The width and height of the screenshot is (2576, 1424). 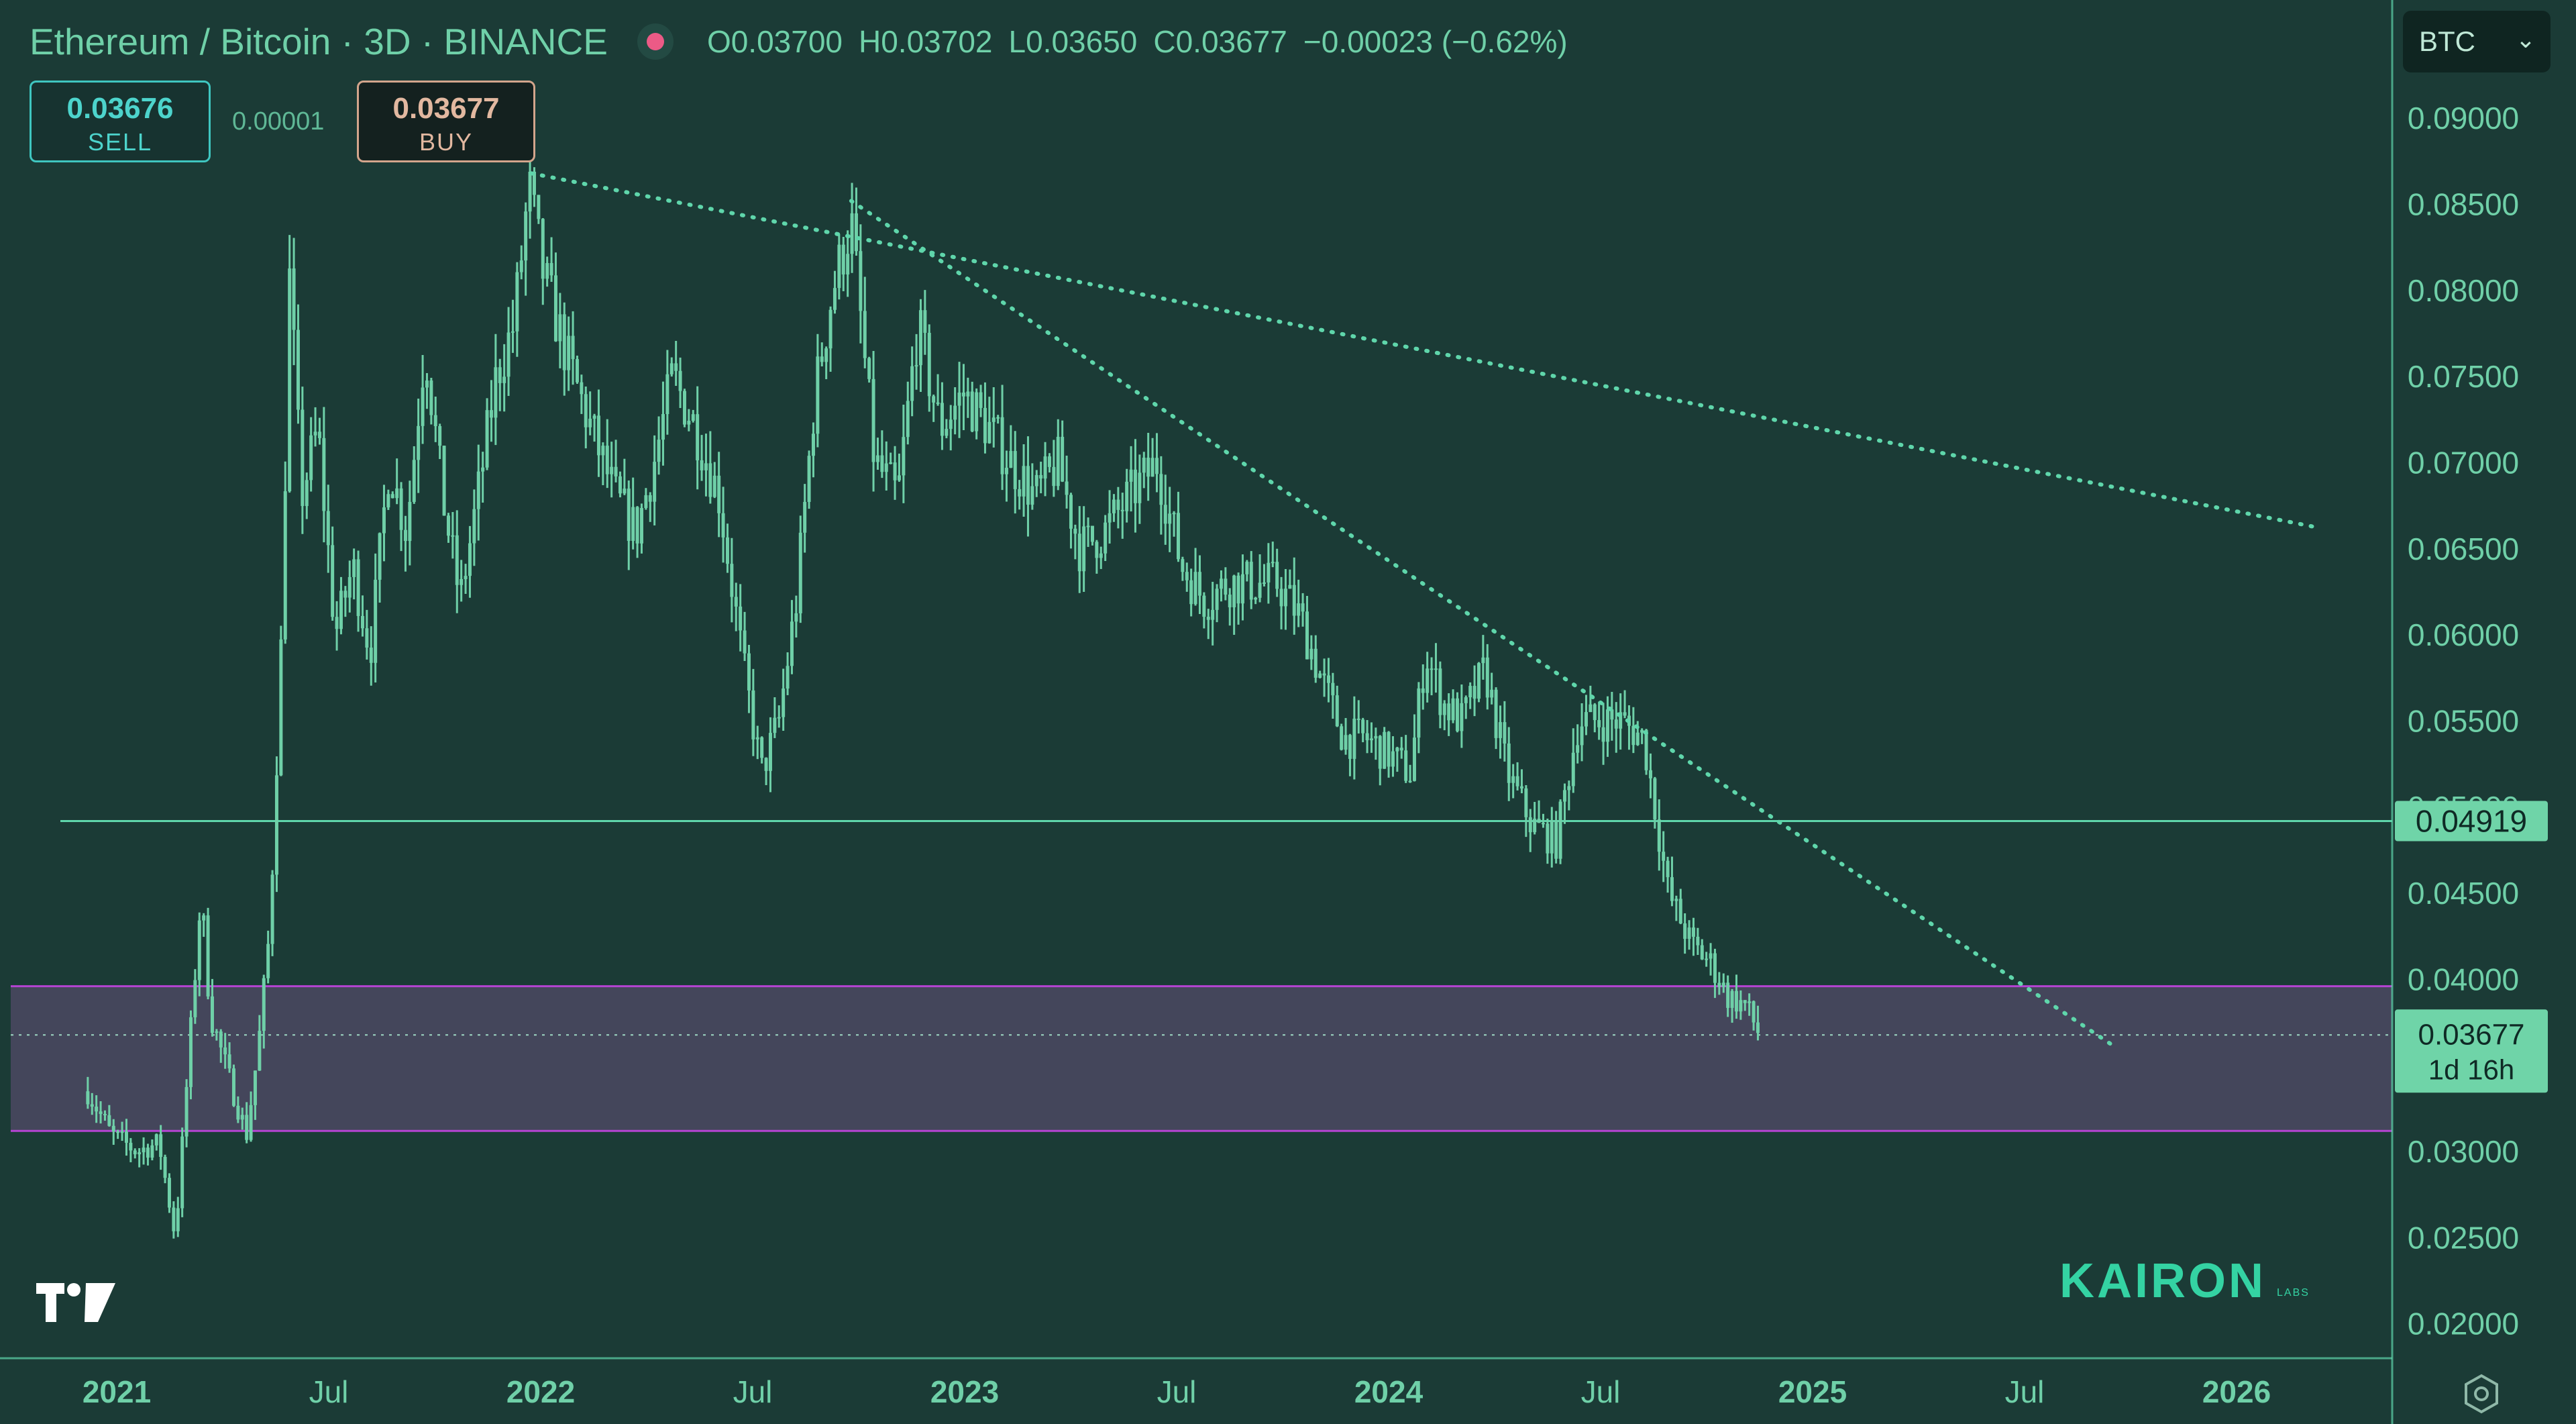 What do you see at coordinates (2463, 548) in the screenshot?
I see `price-tick-label: 0.06500` at bounding box center [2463, 548].